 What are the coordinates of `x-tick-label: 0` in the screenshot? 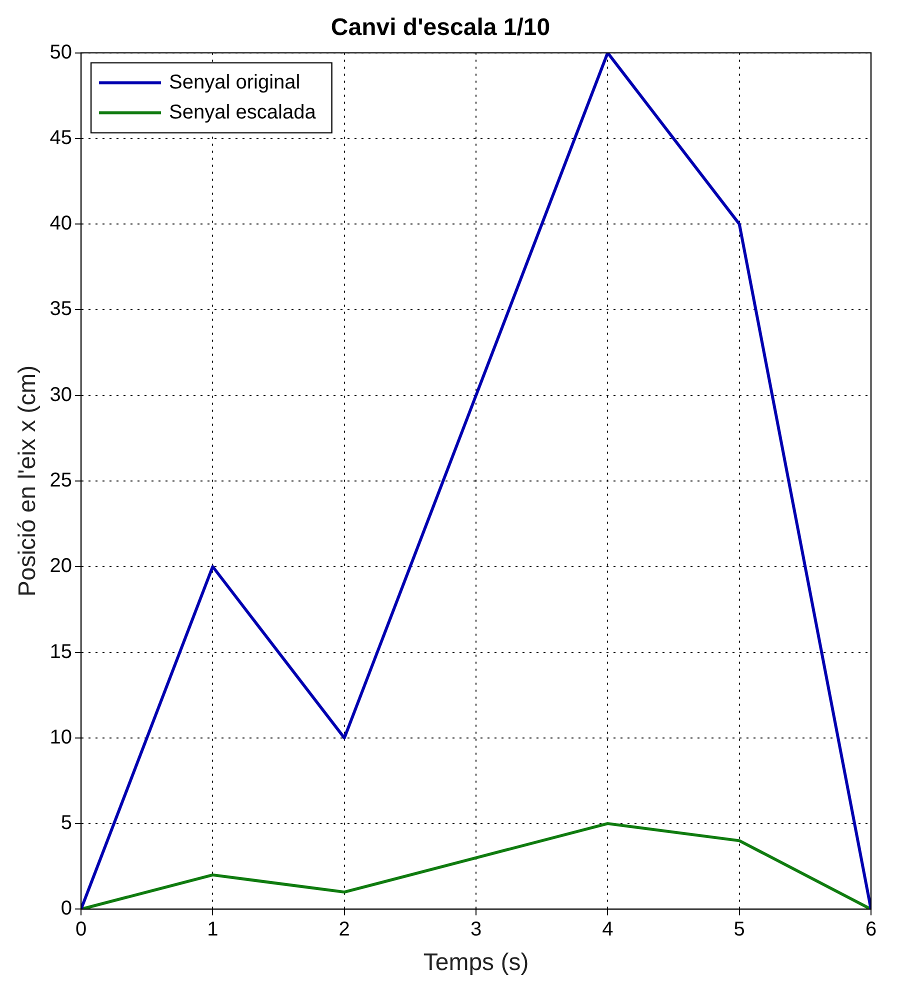 It's located at (81, 929).